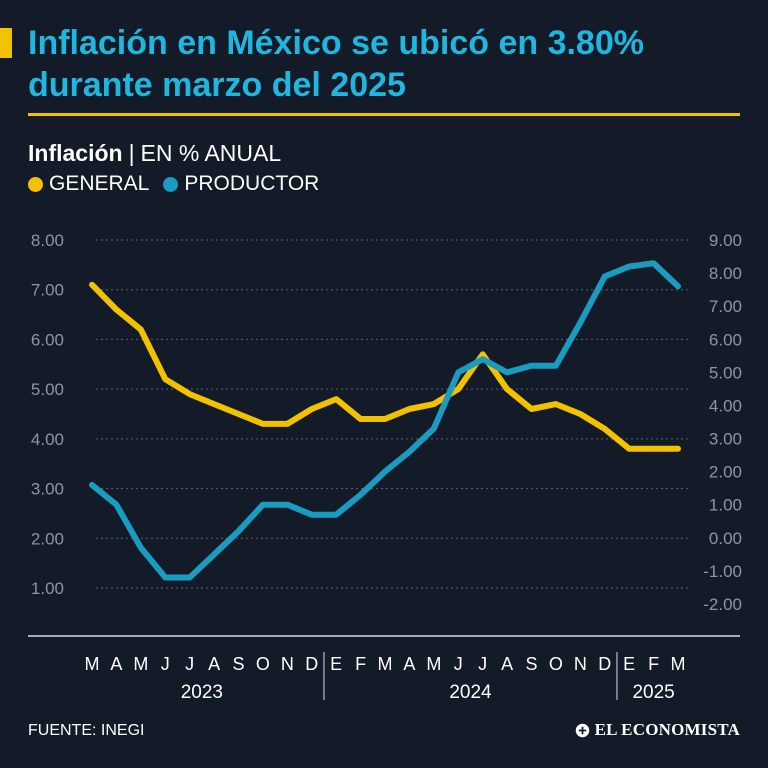 The height and width of the screenshot is (768, 768). I want to click on y-right-tick-label: 4.00, so click(725, 405).